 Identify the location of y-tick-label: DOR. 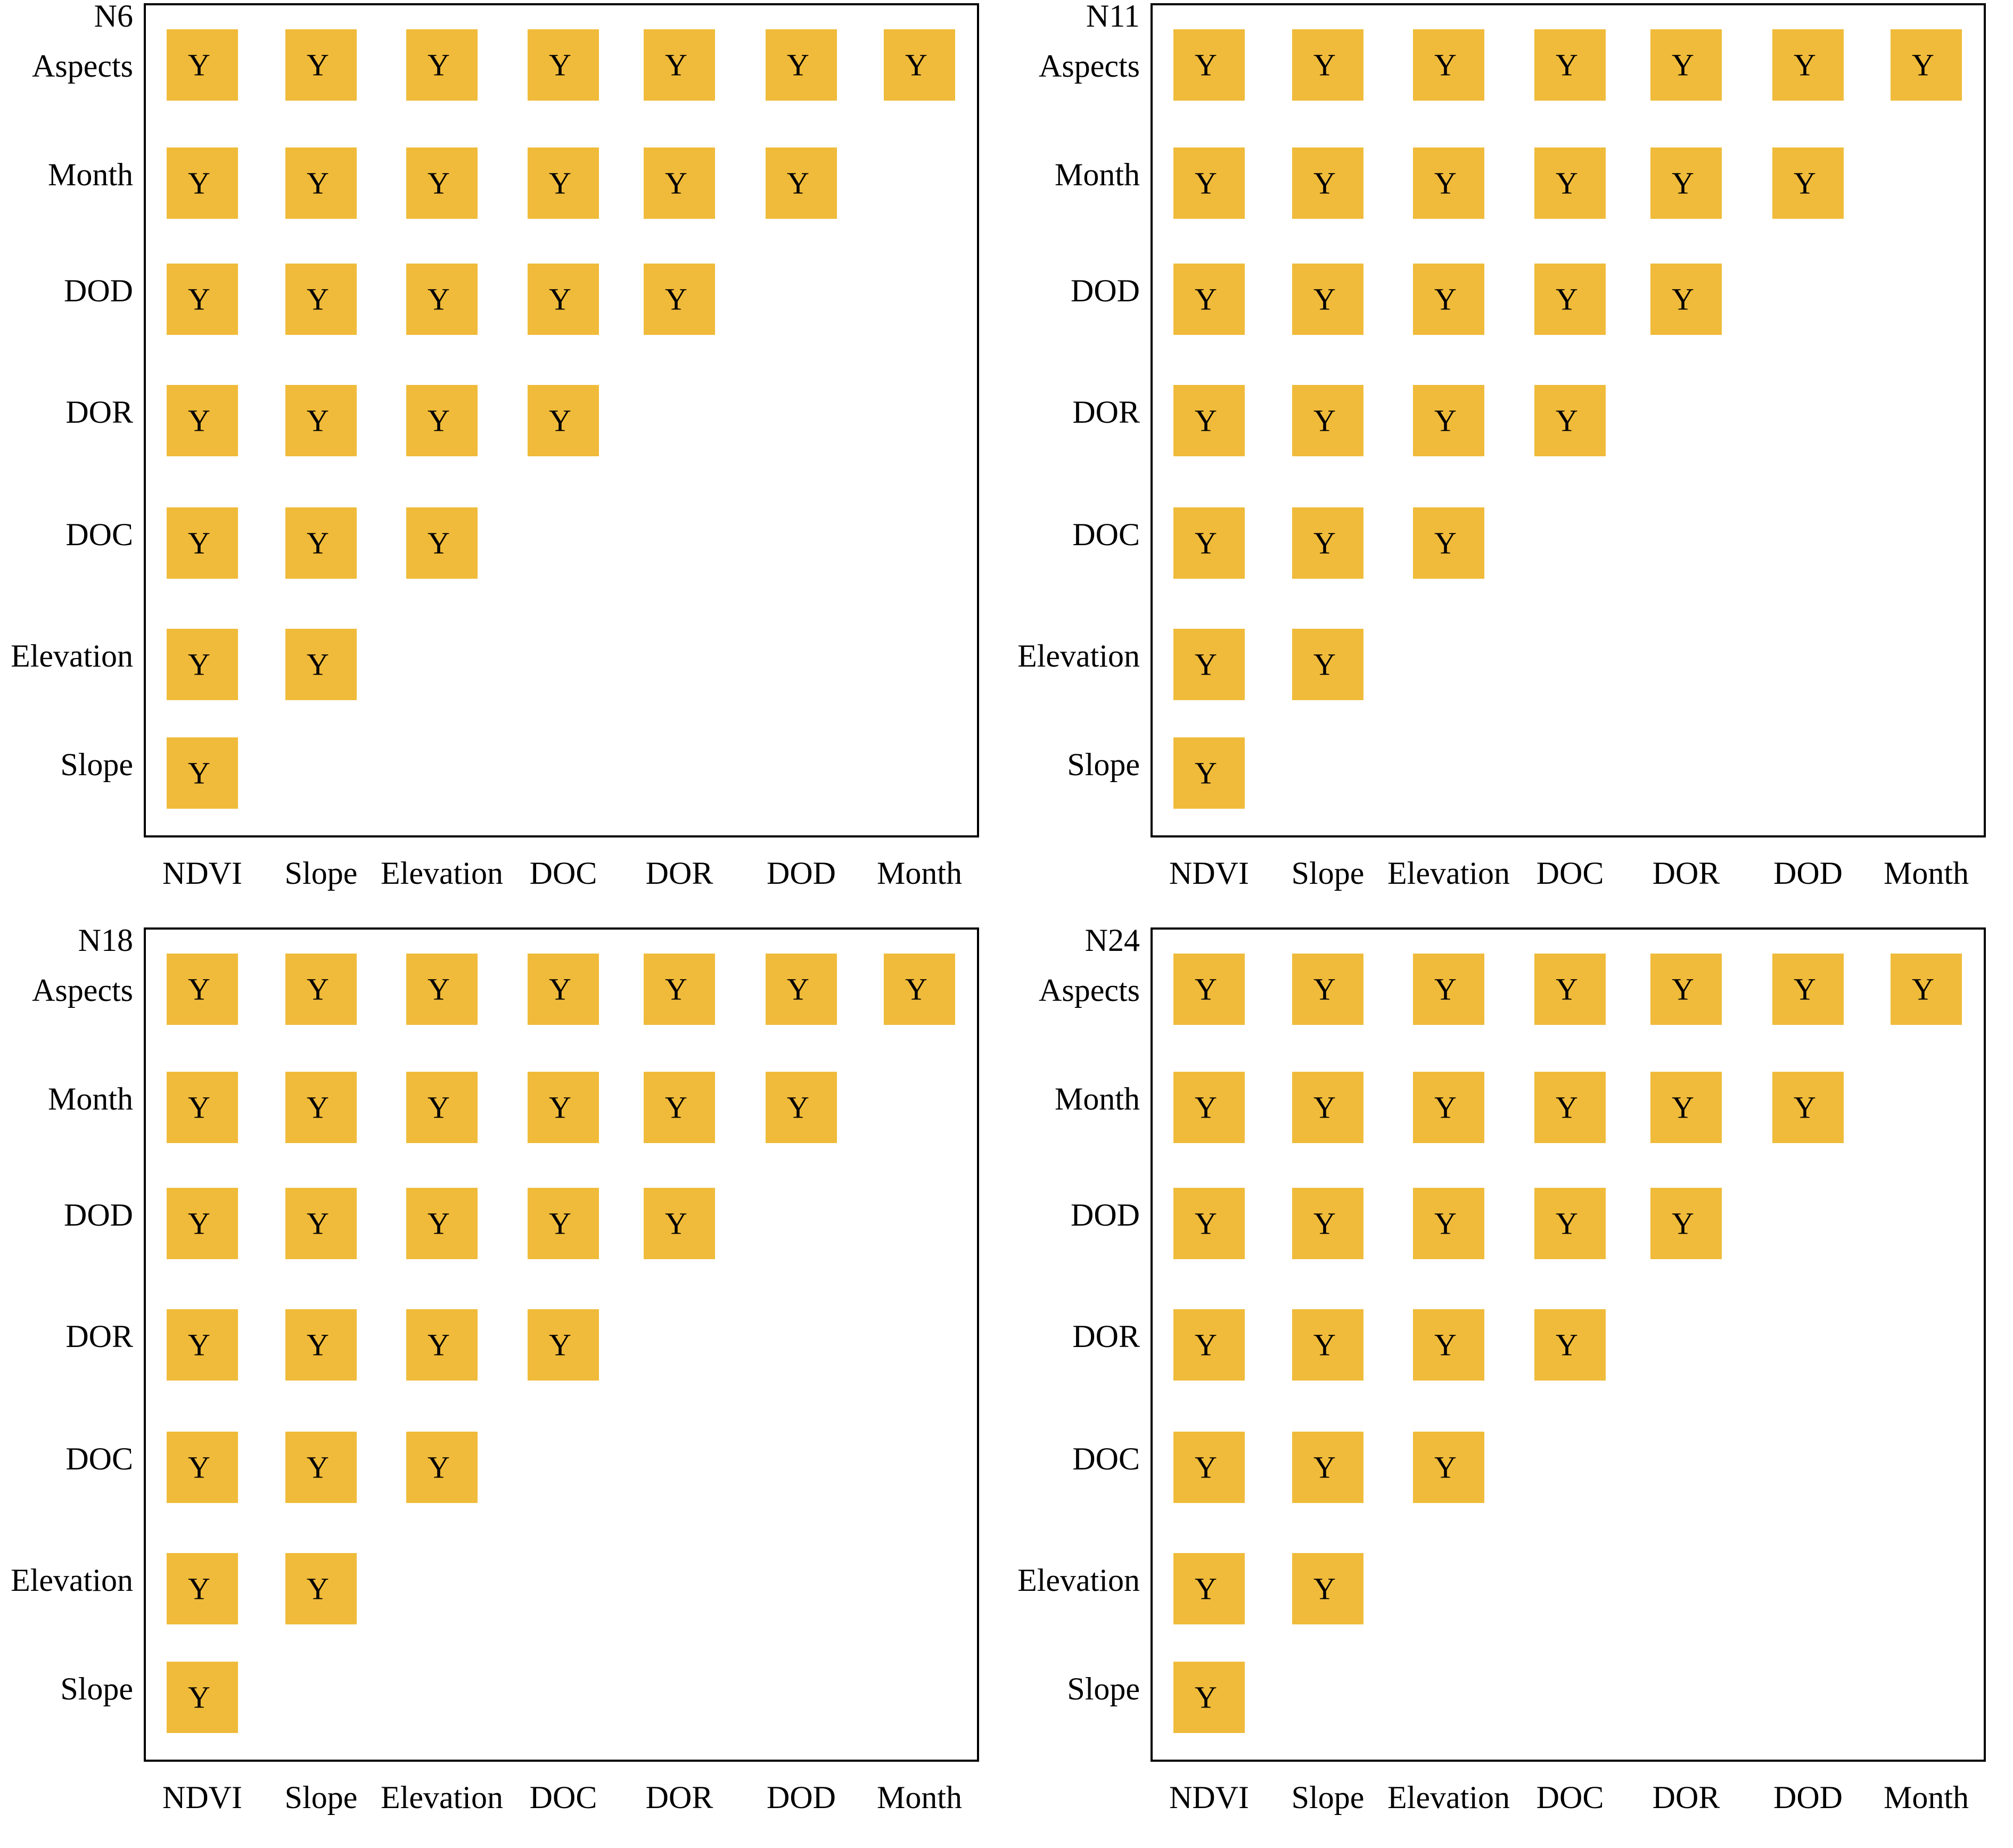
(1106, 413).